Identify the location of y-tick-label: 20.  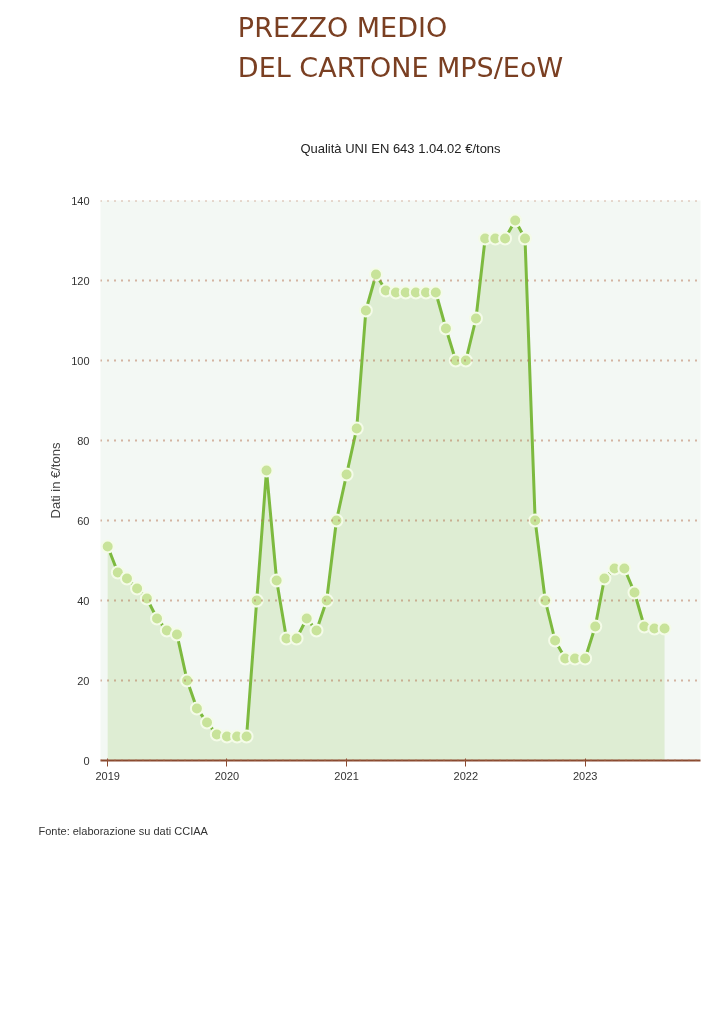
(83, 680).